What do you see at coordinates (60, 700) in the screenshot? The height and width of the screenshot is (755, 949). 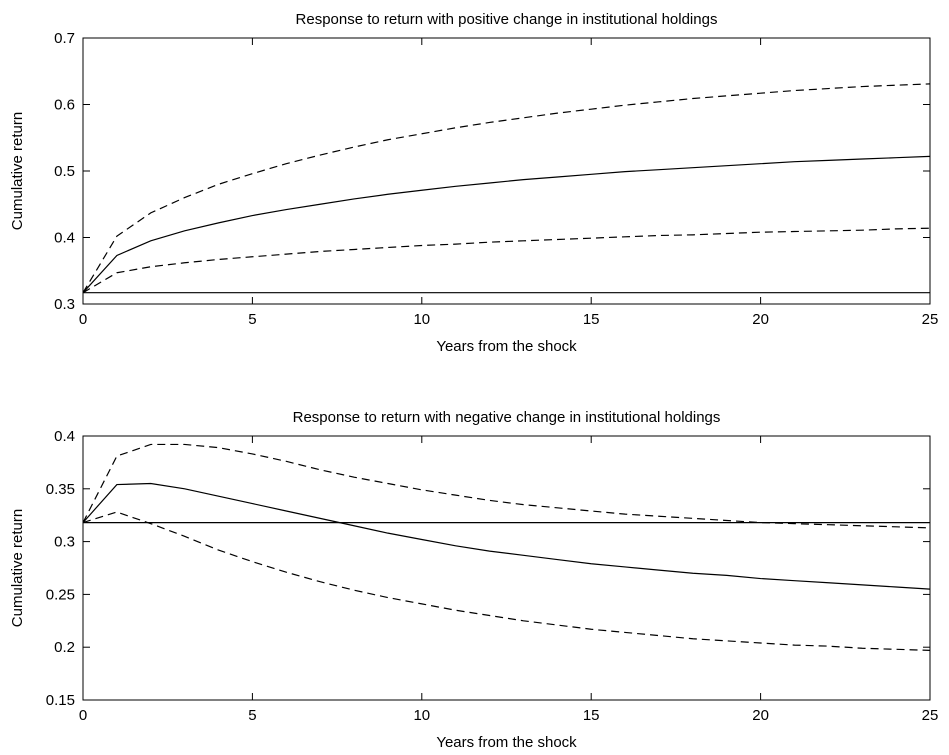 I see `y-tick-label: 0.15` at bounding box center [60, 700].